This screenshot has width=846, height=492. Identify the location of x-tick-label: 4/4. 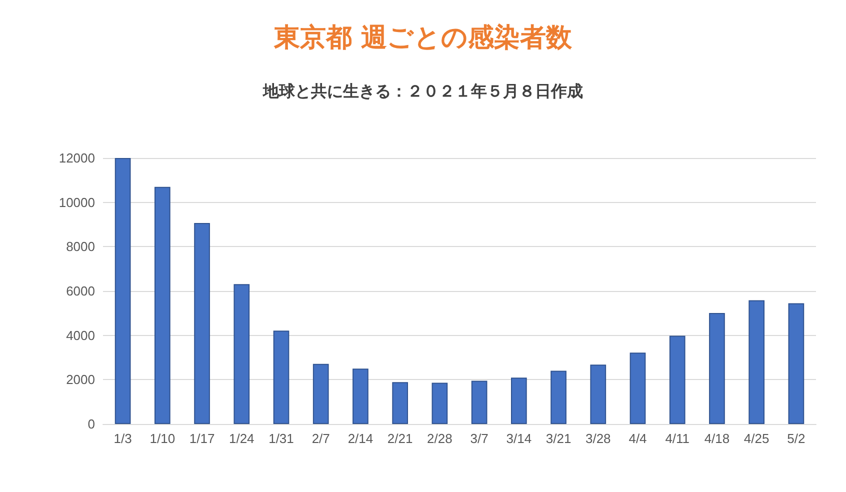
(637, 438).